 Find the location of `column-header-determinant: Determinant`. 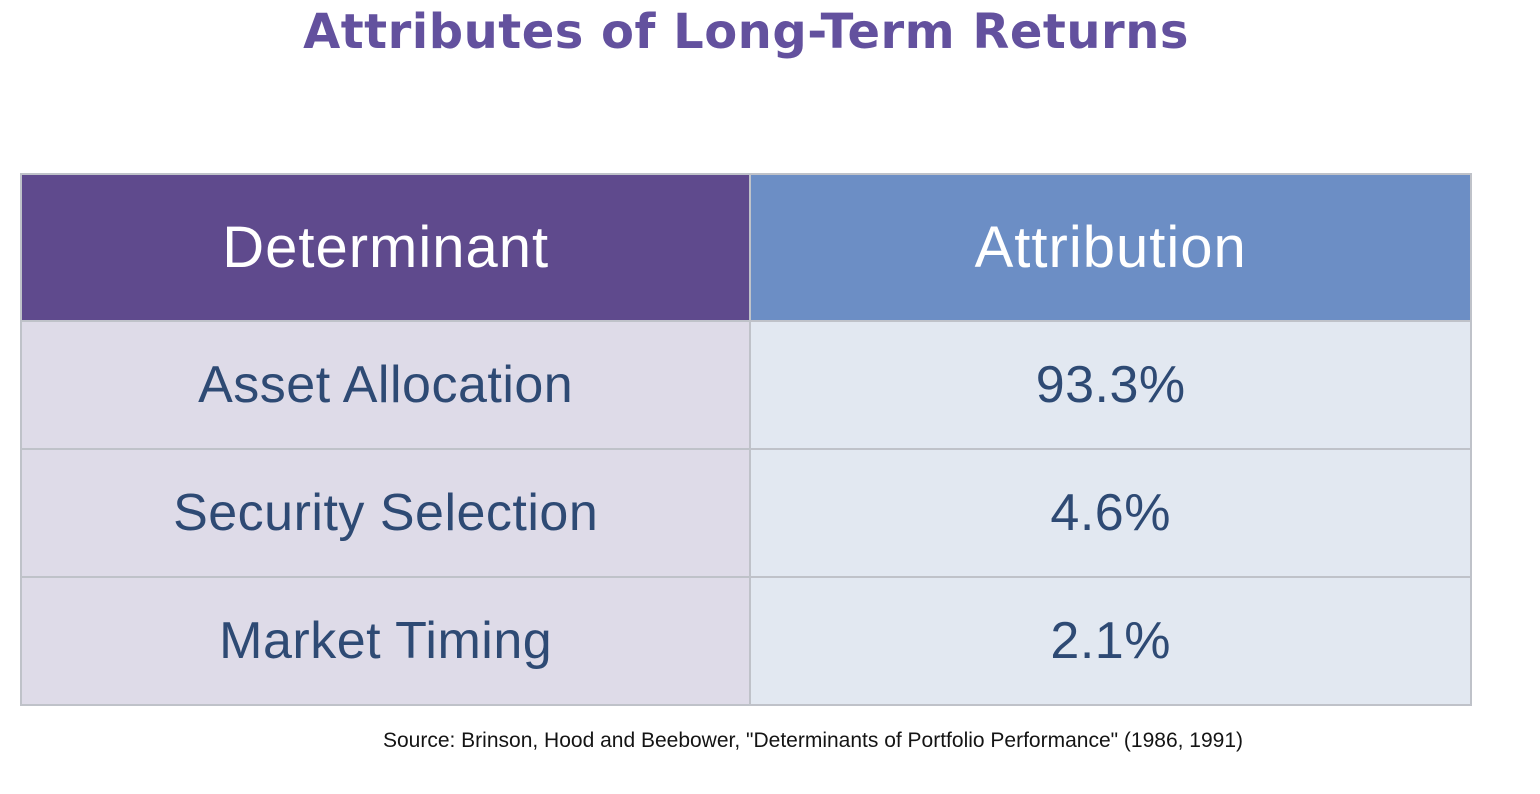

column-header-determinant: Determinant is located at coordinates (385, 247).